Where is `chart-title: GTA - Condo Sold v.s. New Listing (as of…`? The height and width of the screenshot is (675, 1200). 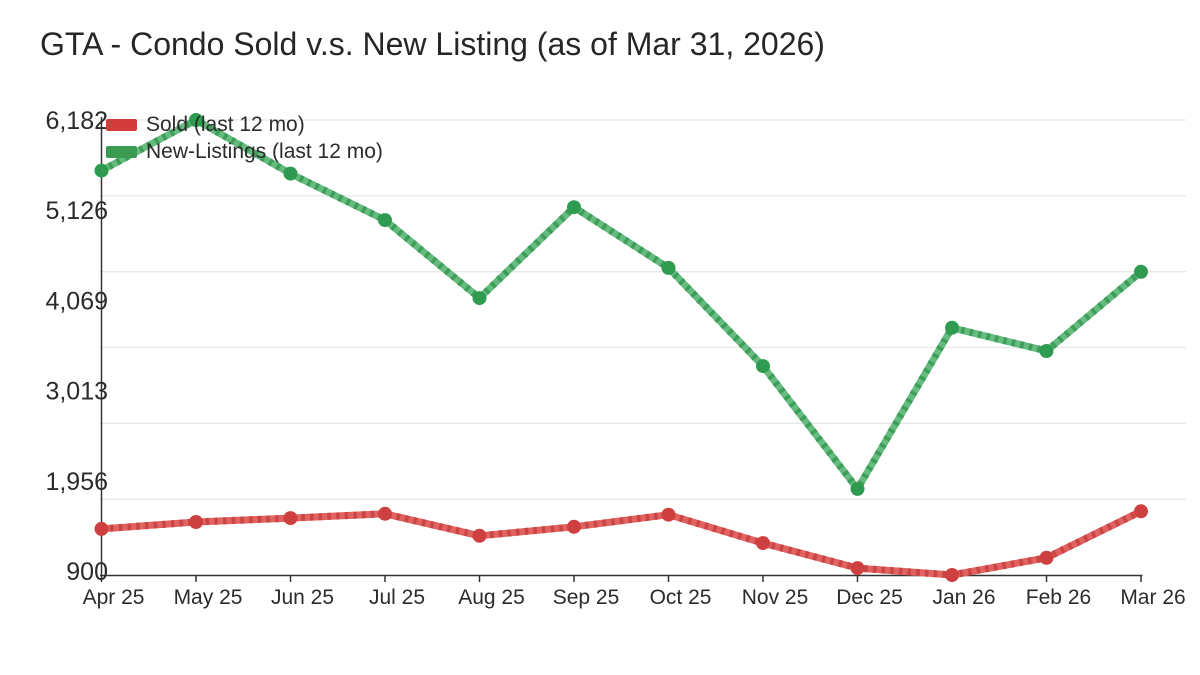 chart-title: GTA - Condo Sold v.s. New Listing (as of… is located at coordinates (432, 44).